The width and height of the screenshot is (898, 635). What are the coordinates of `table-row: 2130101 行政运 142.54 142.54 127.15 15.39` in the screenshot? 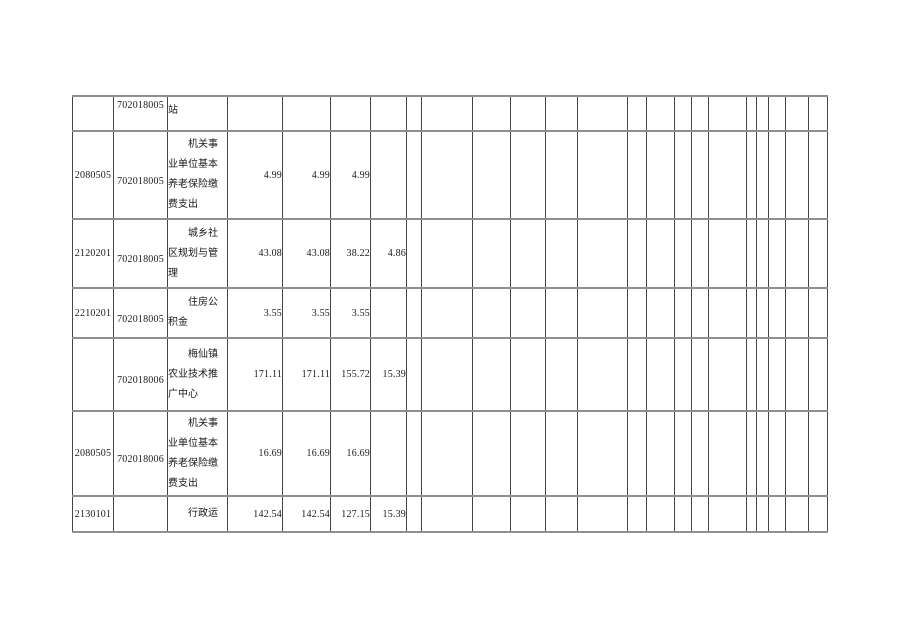 It's located at (450, 514).